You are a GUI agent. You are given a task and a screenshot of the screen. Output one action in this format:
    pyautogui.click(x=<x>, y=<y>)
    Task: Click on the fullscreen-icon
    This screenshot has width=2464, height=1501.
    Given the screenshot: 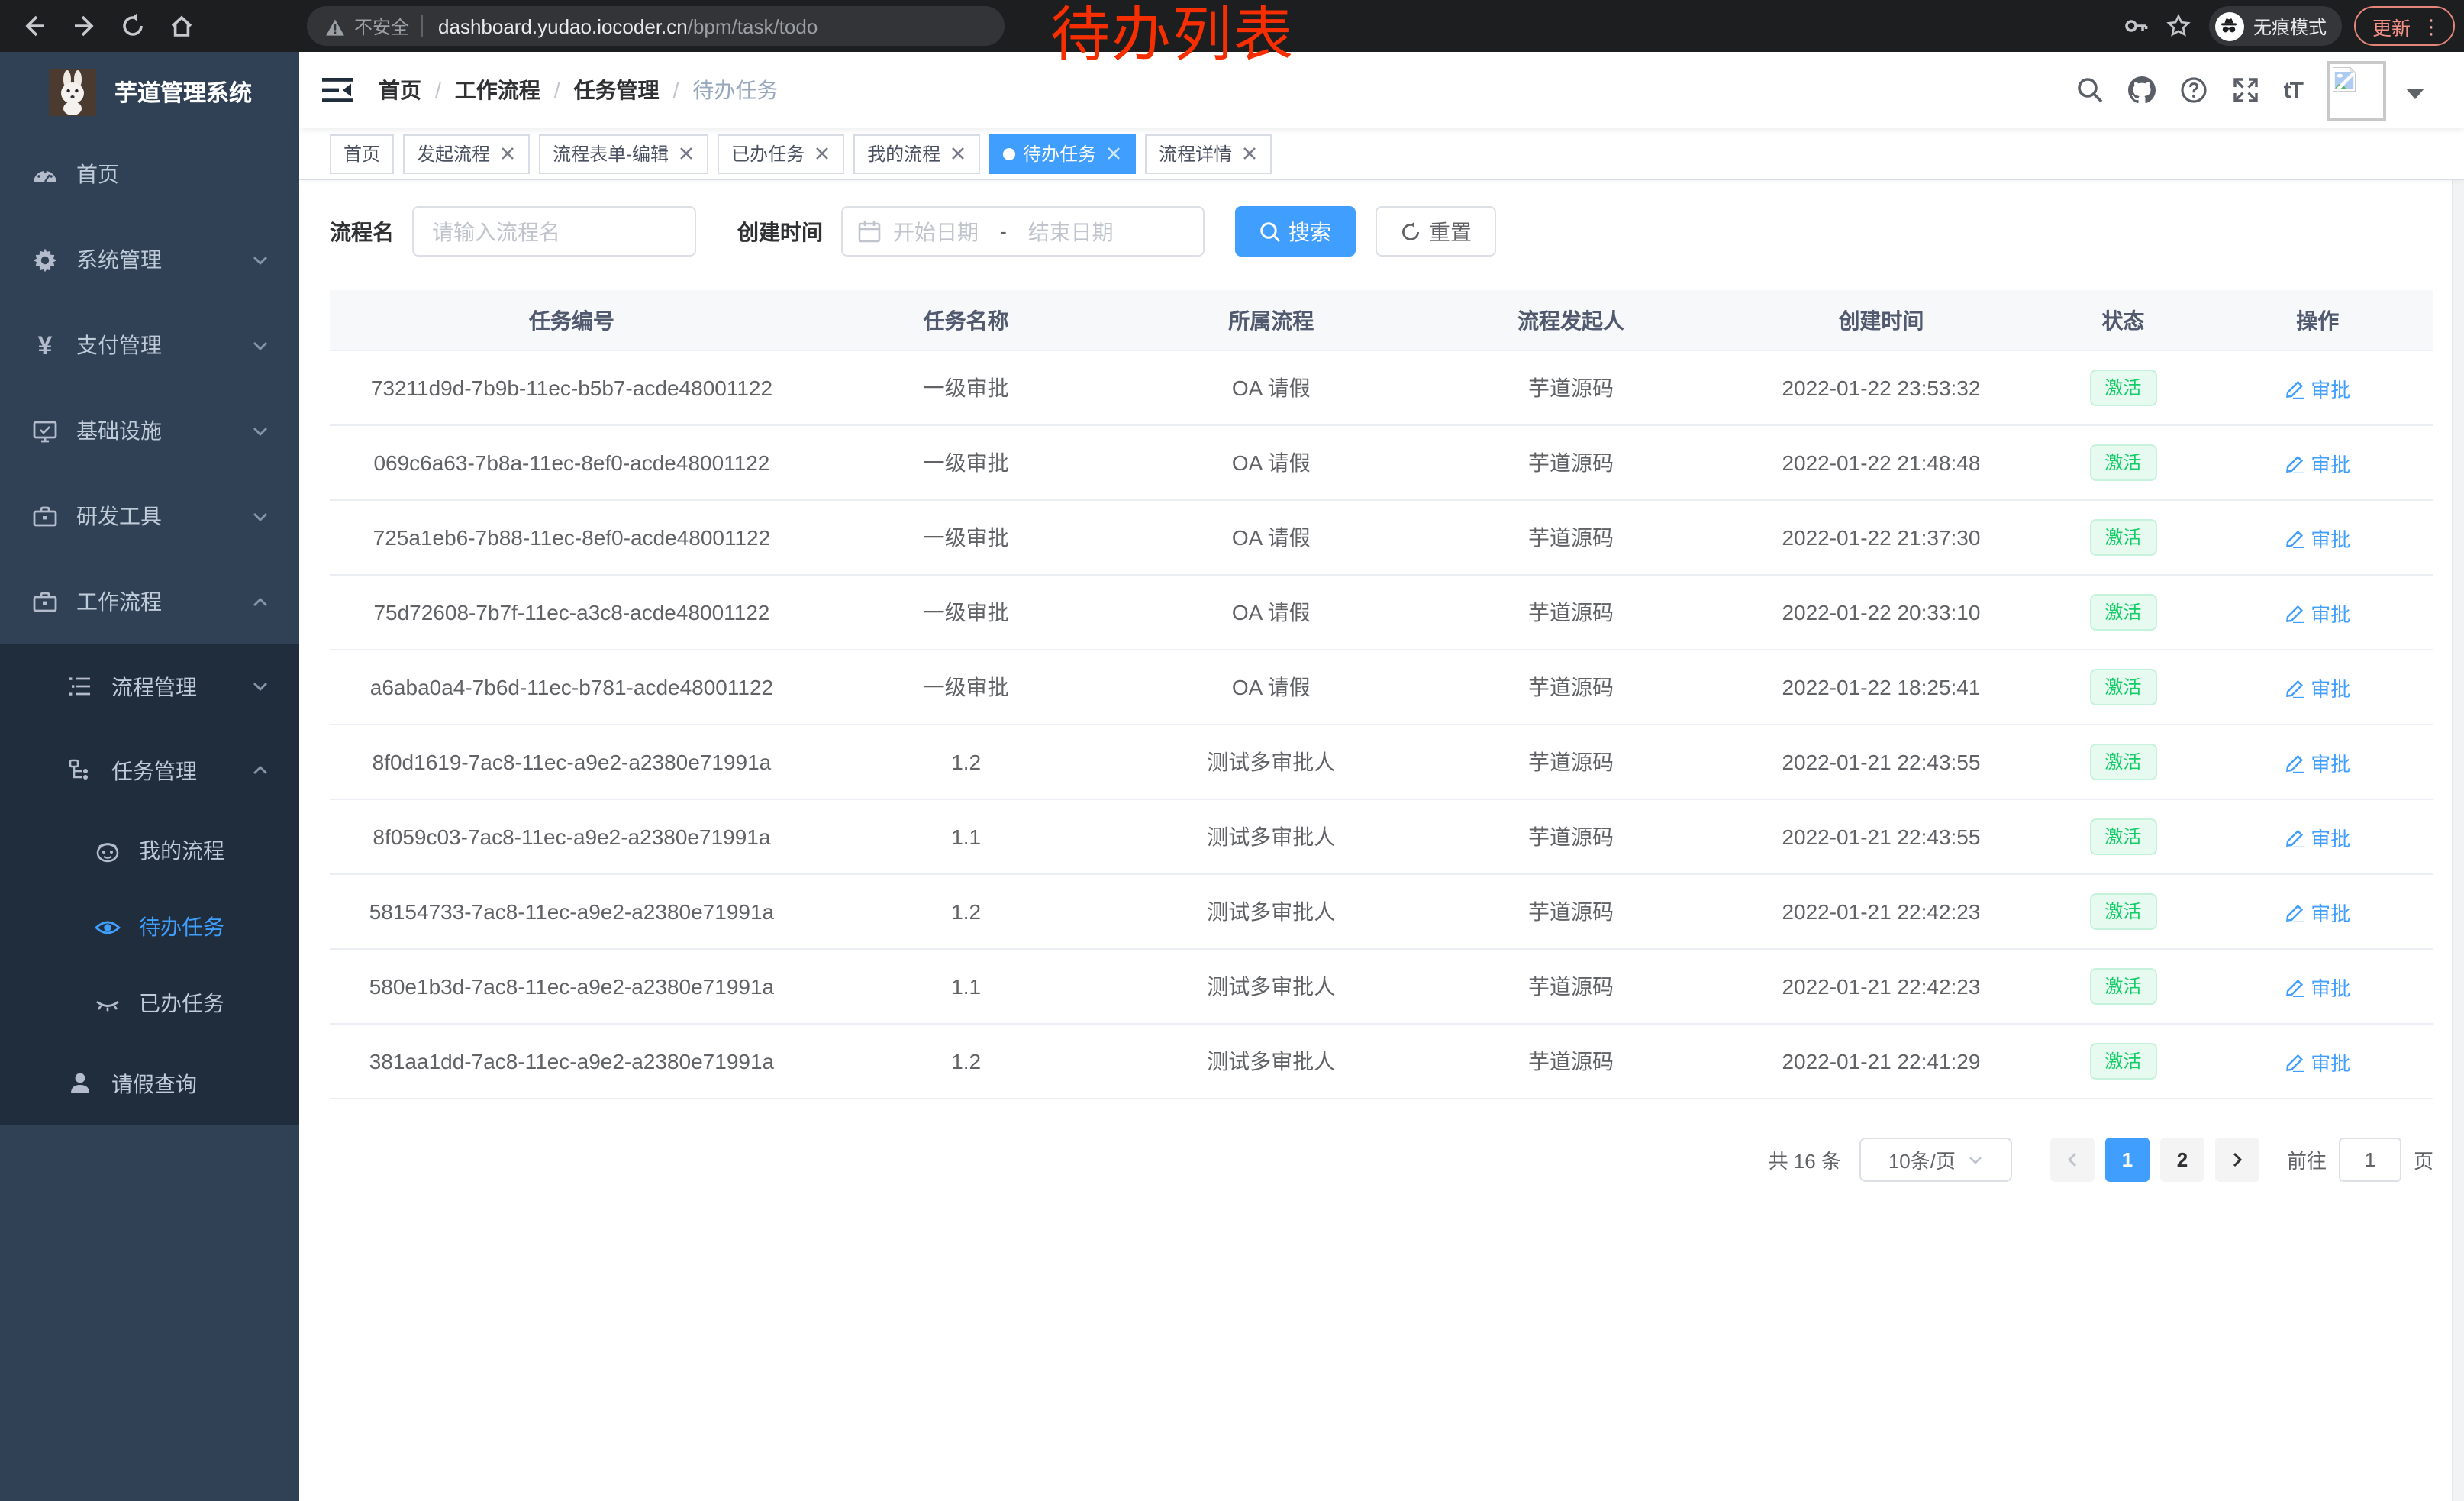 What is the action you would take?
    pyautogui.click(x=2247, y=90)
    